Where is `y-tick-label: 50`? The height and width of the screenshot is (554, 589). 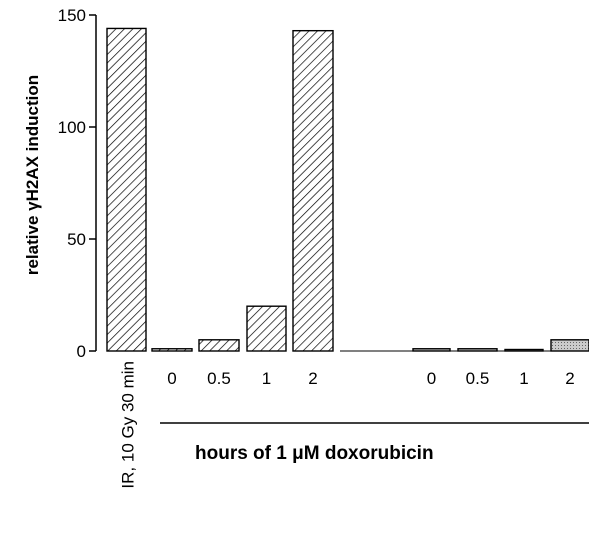
y-tick-label: 50 is located at coordinates (76, 239).